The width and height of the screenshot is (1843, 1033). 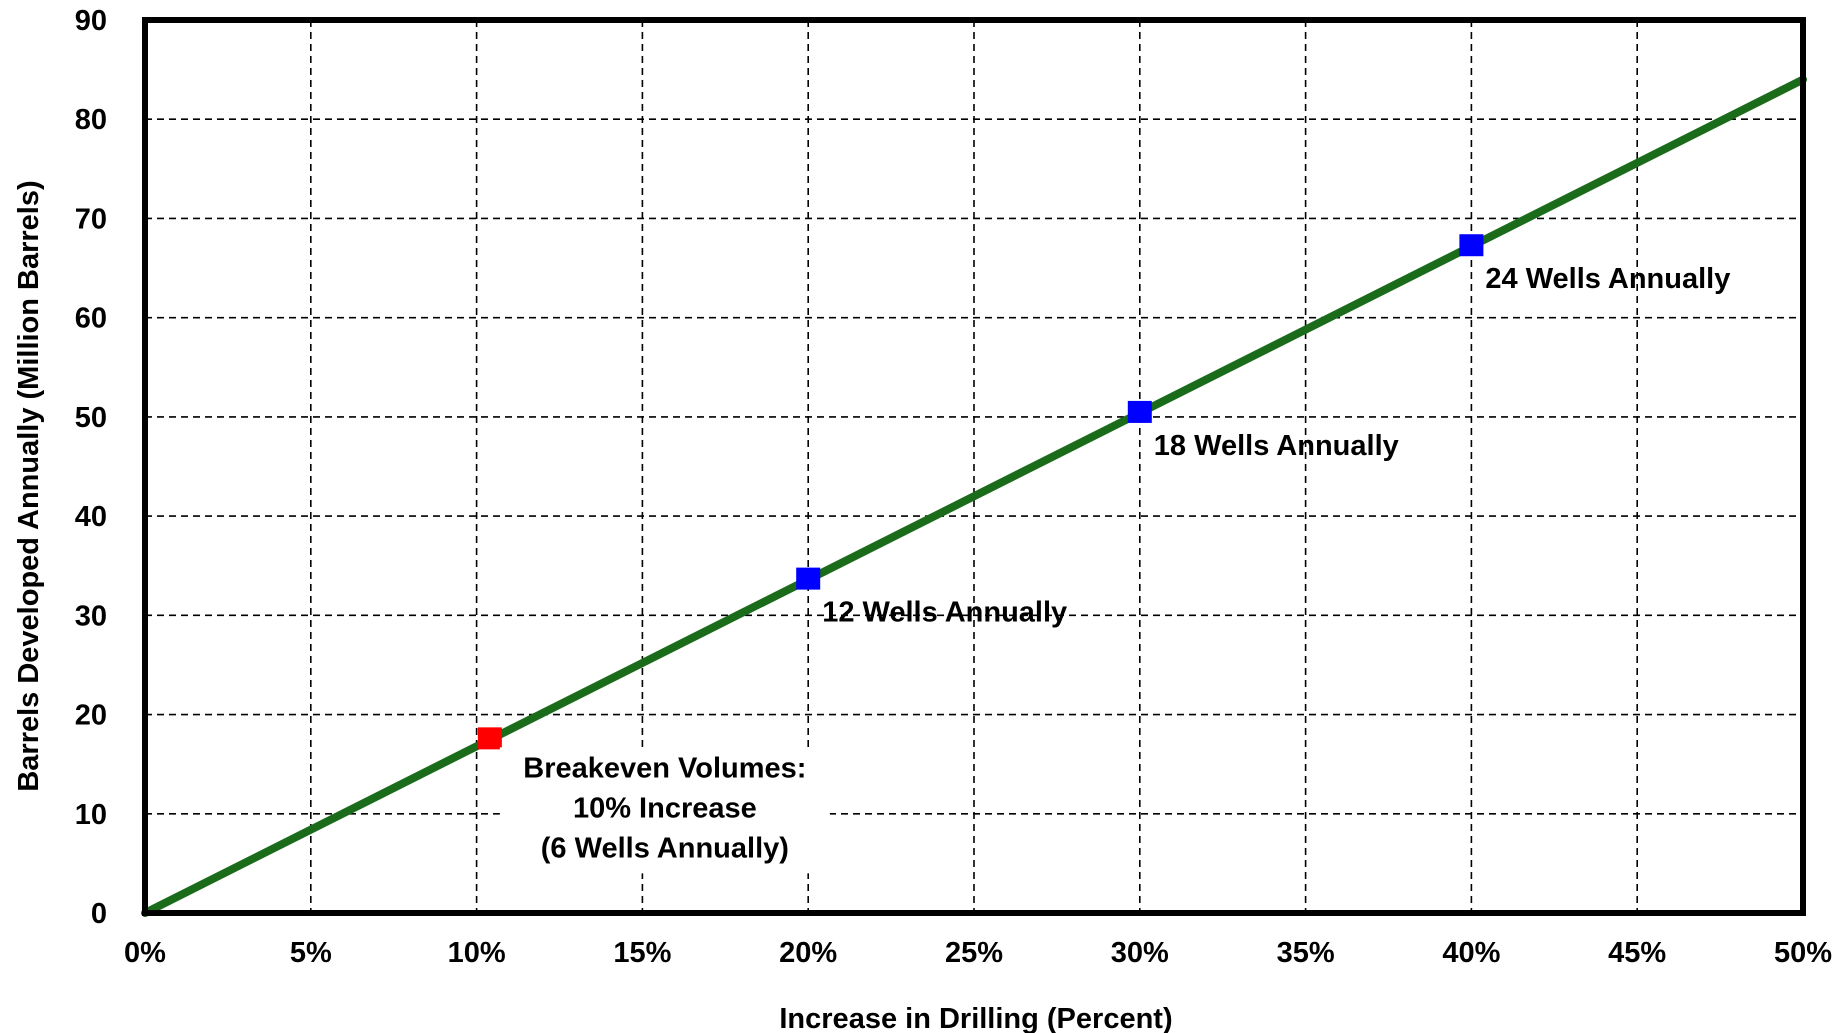 What do you see at coordinates (311, 953) in the screenshot?
I see `x-tick-label: 5%` at bounding box center [311, 953].